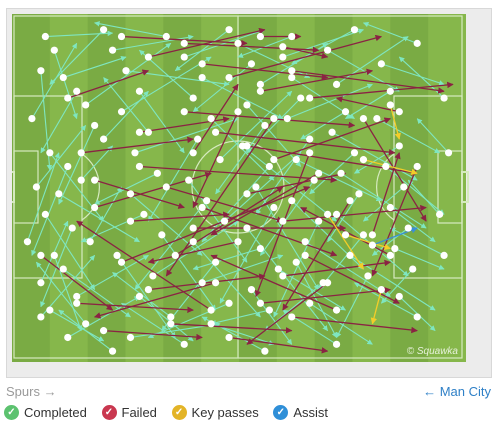  Describe the element at coordinates (300, 412) in the screenshot. I see `legend-assist: ✓ Assist` at that location.